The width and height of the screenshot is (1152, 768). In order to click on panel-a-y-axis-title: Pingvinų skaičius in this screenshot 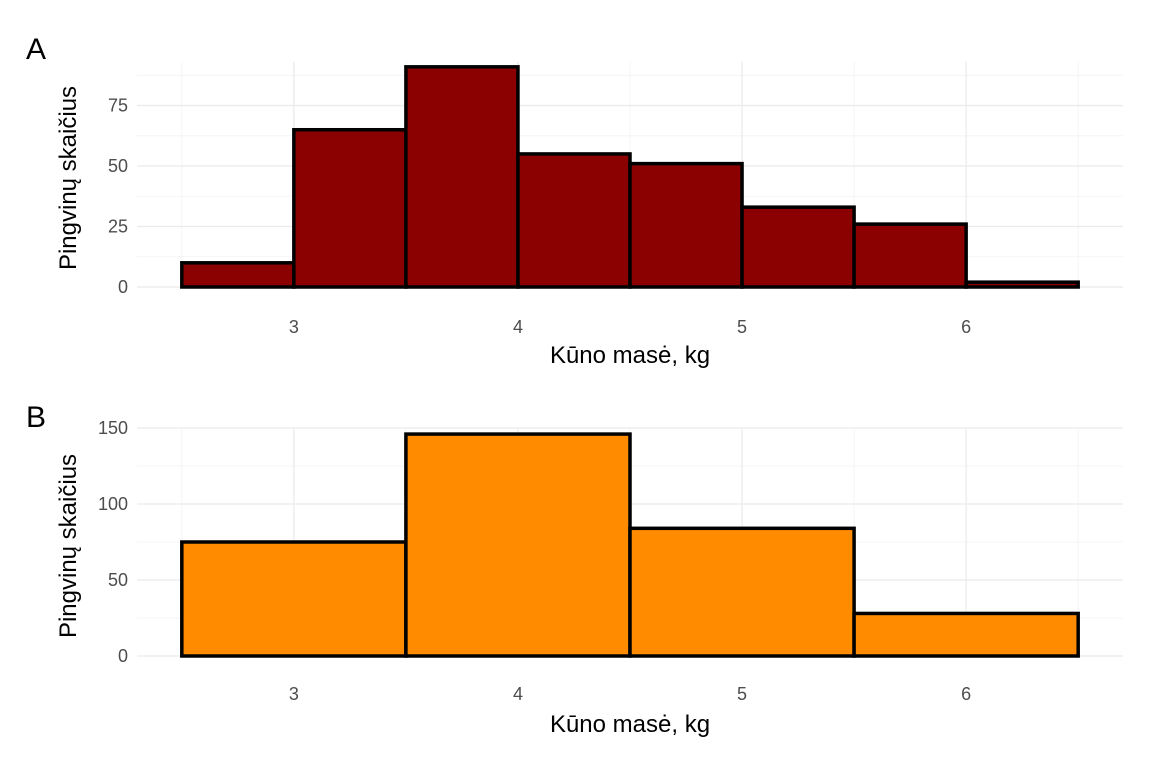, I will do `click(68, 178)`.